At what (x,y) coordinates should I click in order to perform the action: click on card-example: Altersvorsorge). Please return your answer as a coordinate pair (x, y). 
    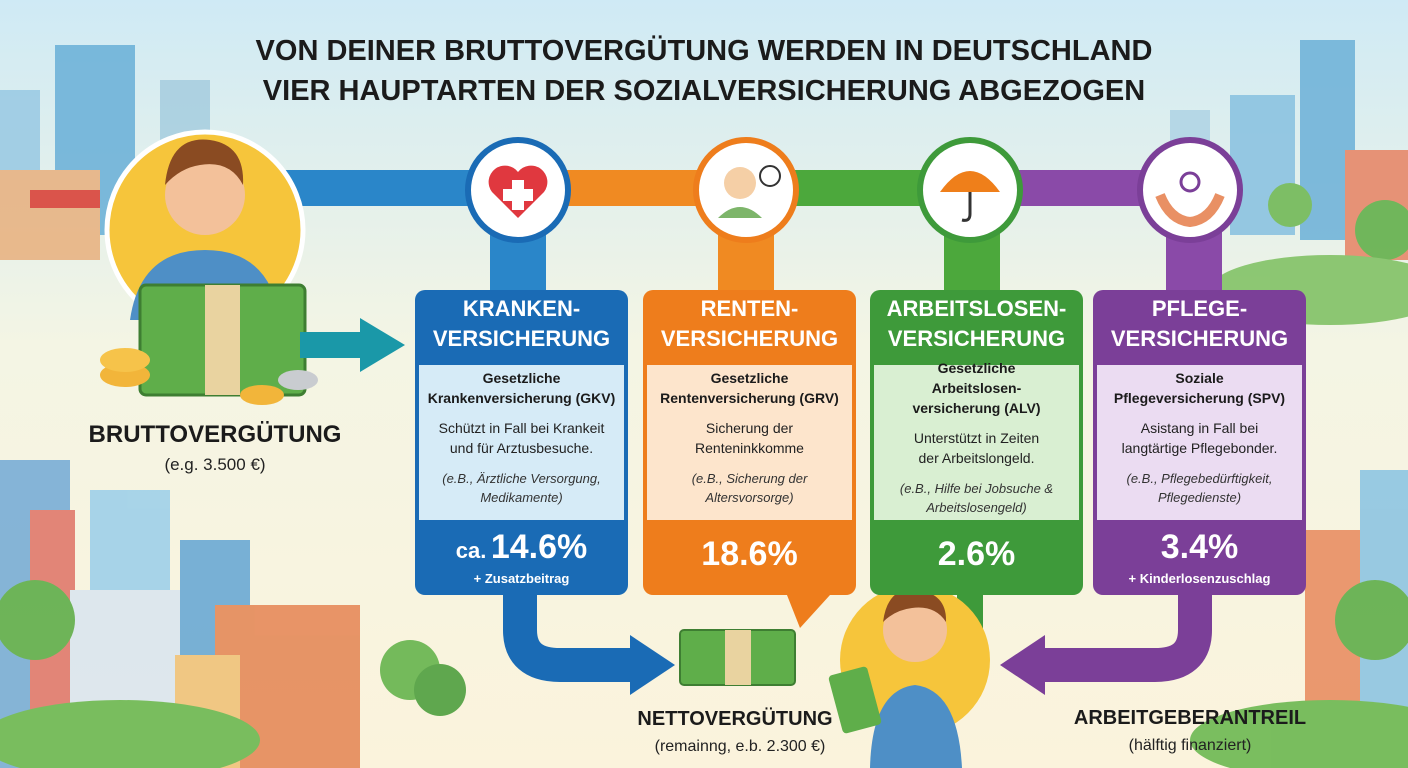
    Looking at the image, I should click on (748, 497).